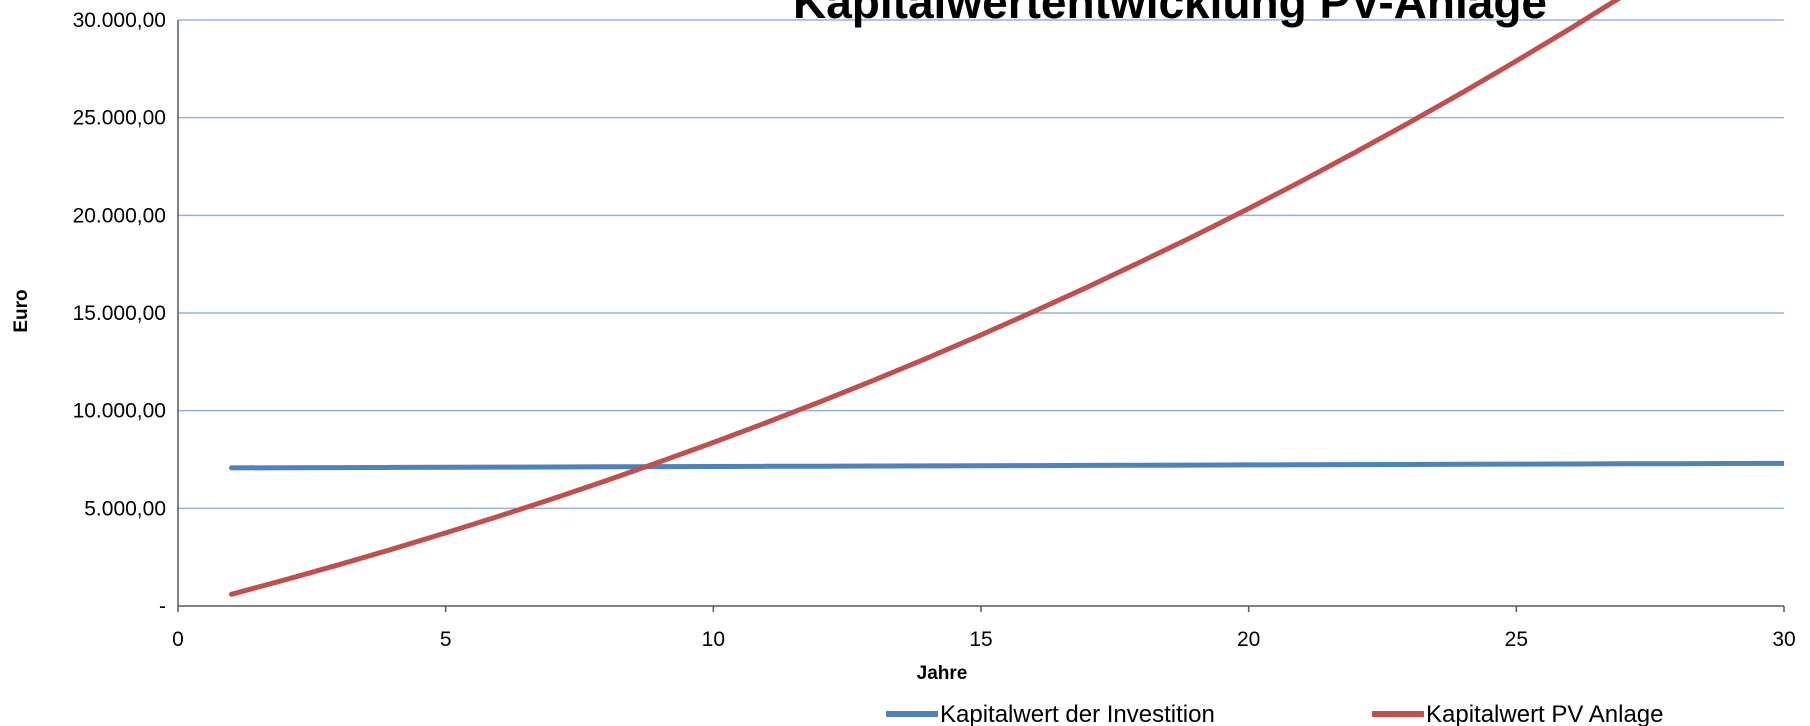 This screenshot has width=1810, height=726. Describe the element at coordinates (119, 20) in the screenshot. I see `y-tick-label: 30.000,00` at that location.